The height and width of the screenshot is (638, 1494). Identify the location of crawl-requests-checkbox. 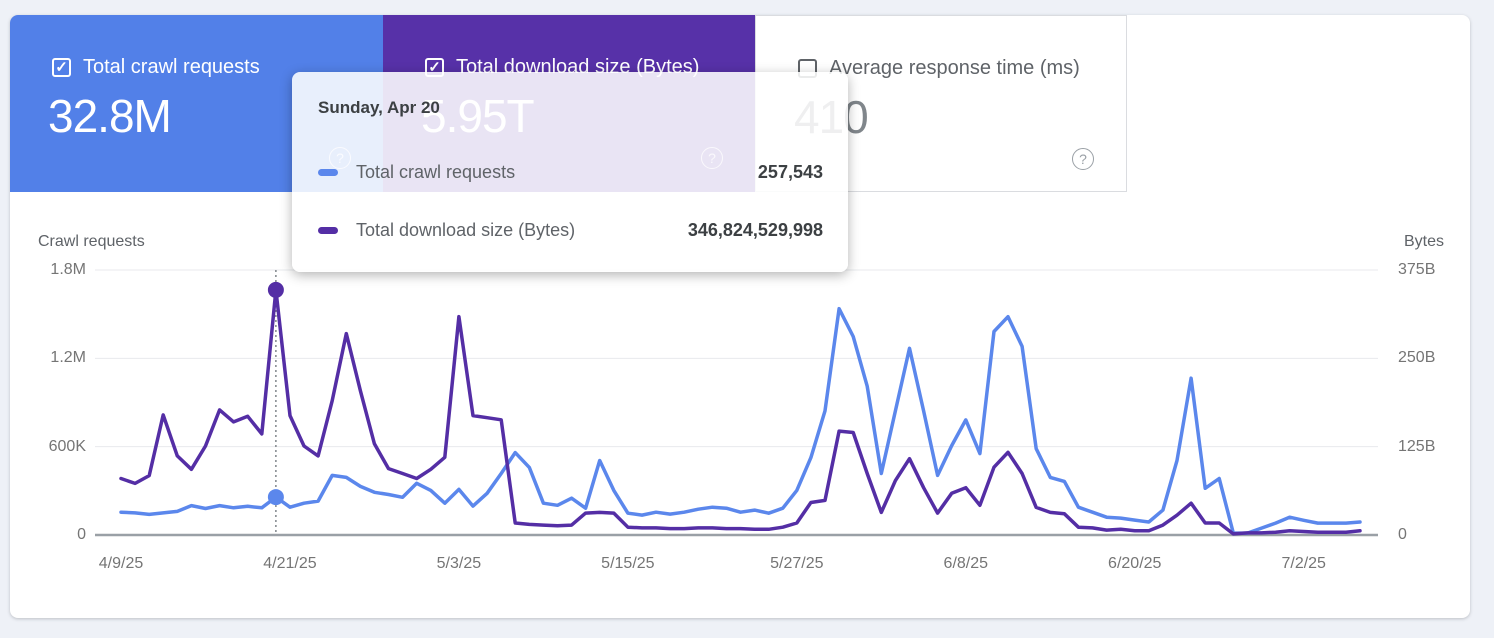
(61, 67).